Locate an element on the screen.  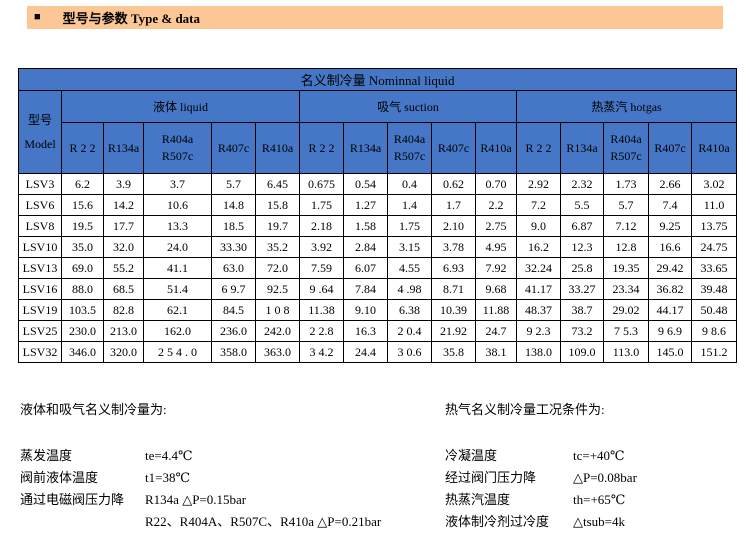
value-cell: 19.7 is located at coordinates (277, 226).